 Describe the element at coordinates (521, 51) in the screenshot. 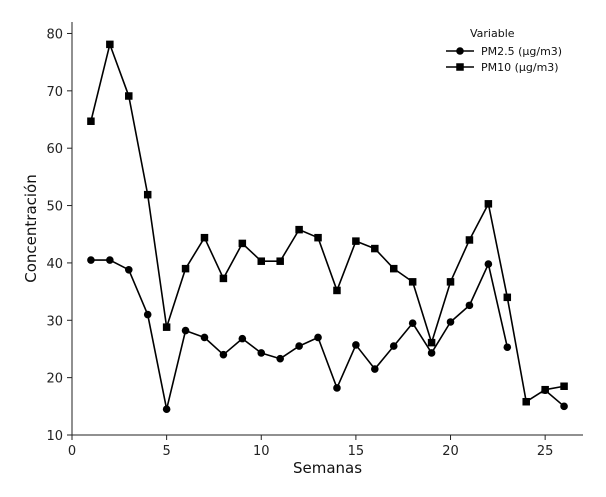

I see `legend-label: PM2.5 (µg/m3)` at that location.